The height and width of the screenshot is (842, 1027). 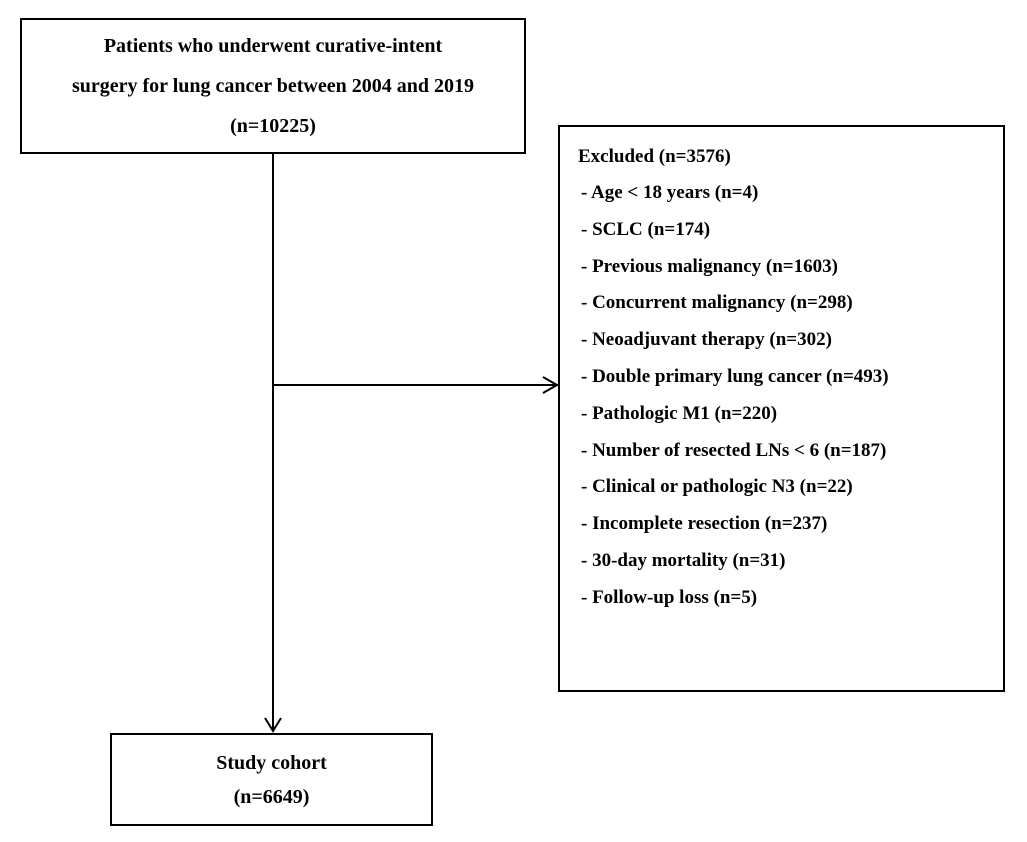 What do you see at coordinates (734, 450) in the screenshot?
I see `excluded-item: - Number of resected LNs < 6 (n=187)` at bounding box center [734, 450].